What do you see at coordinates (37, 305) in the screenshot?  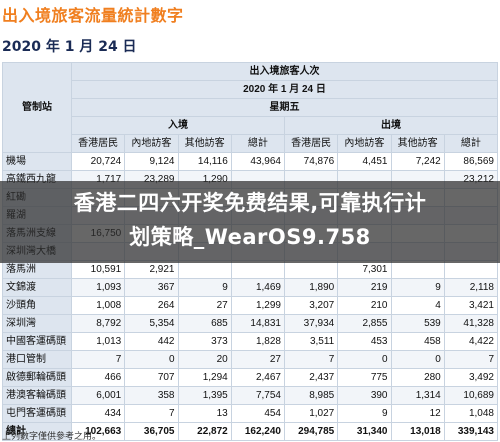 I see `port-name: 沙頭角` at bounding box center [37, 305].